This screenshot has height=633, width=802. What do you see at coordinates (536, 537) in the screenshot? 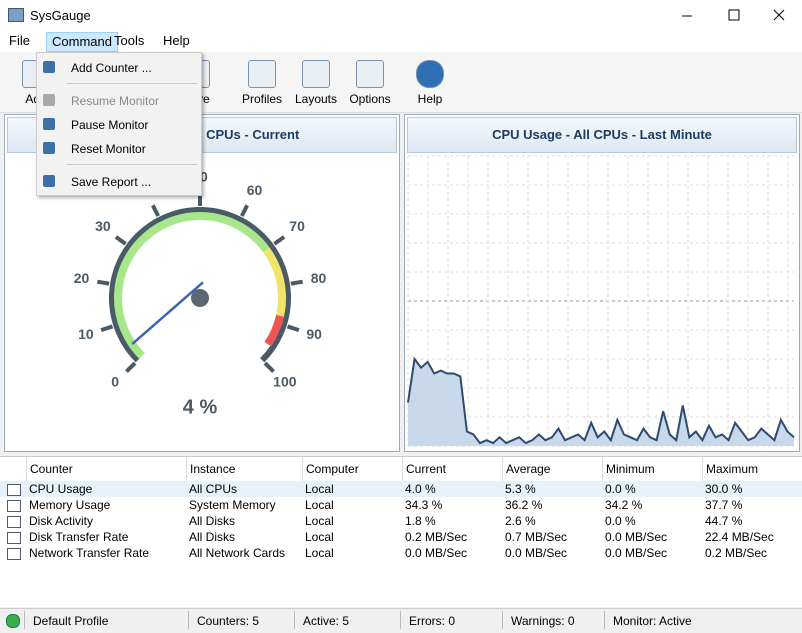
I see `table-cell: 0.7 MB/Sec` at bounding box center [536, 537].